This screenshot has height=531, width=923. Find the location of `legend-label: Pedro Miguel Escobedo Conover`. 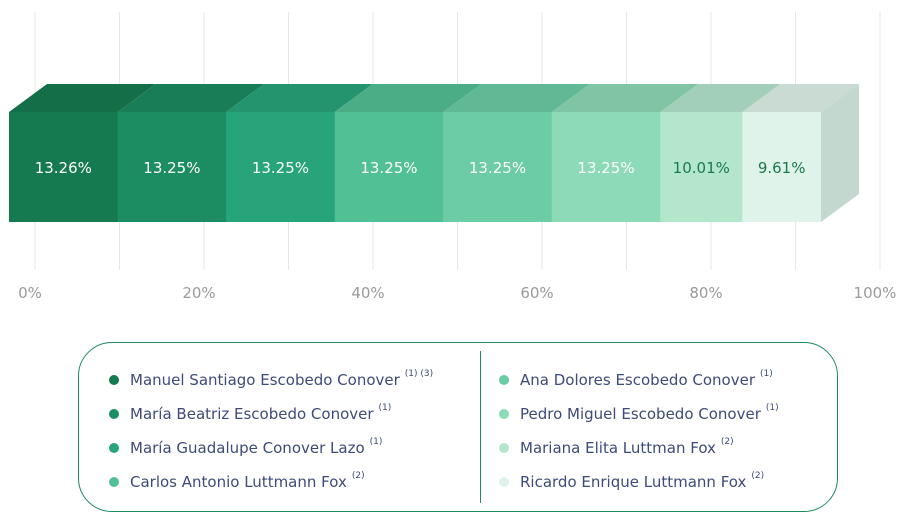

legend-label: Pedro Miguel Escobedo Conover is located at coordinates (640, 414).